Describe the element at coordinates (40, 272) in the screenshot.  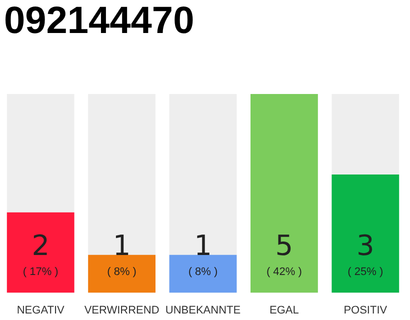
I see `data-label: ( 17% )` at that location.